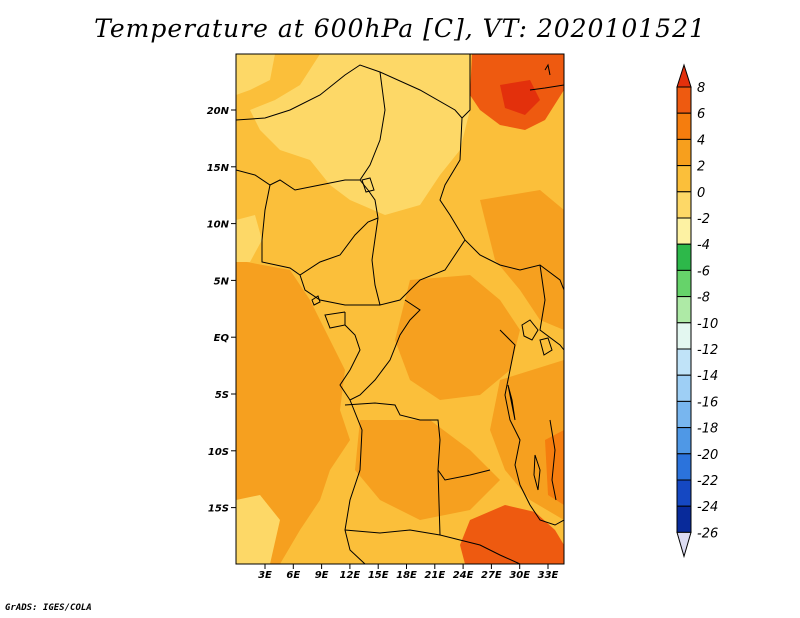  Describe the element at coordinates (703, 271) in the screenshot. I see `colorbar-label: -6` at that location.